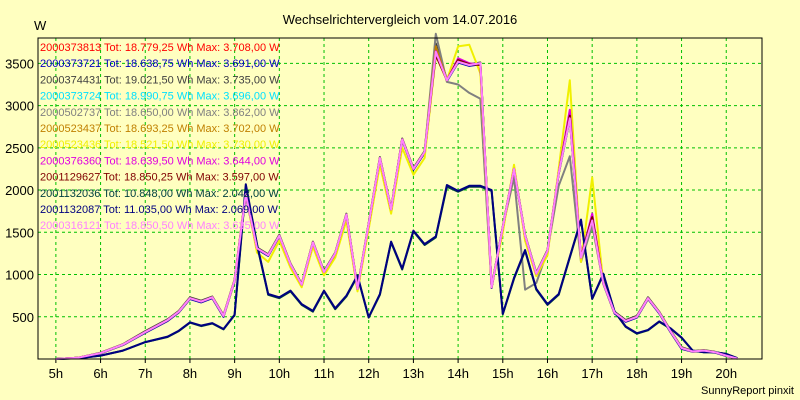 The image size is (800, 400). I want to click on x-tick-label: 13h, so click(414, 373).